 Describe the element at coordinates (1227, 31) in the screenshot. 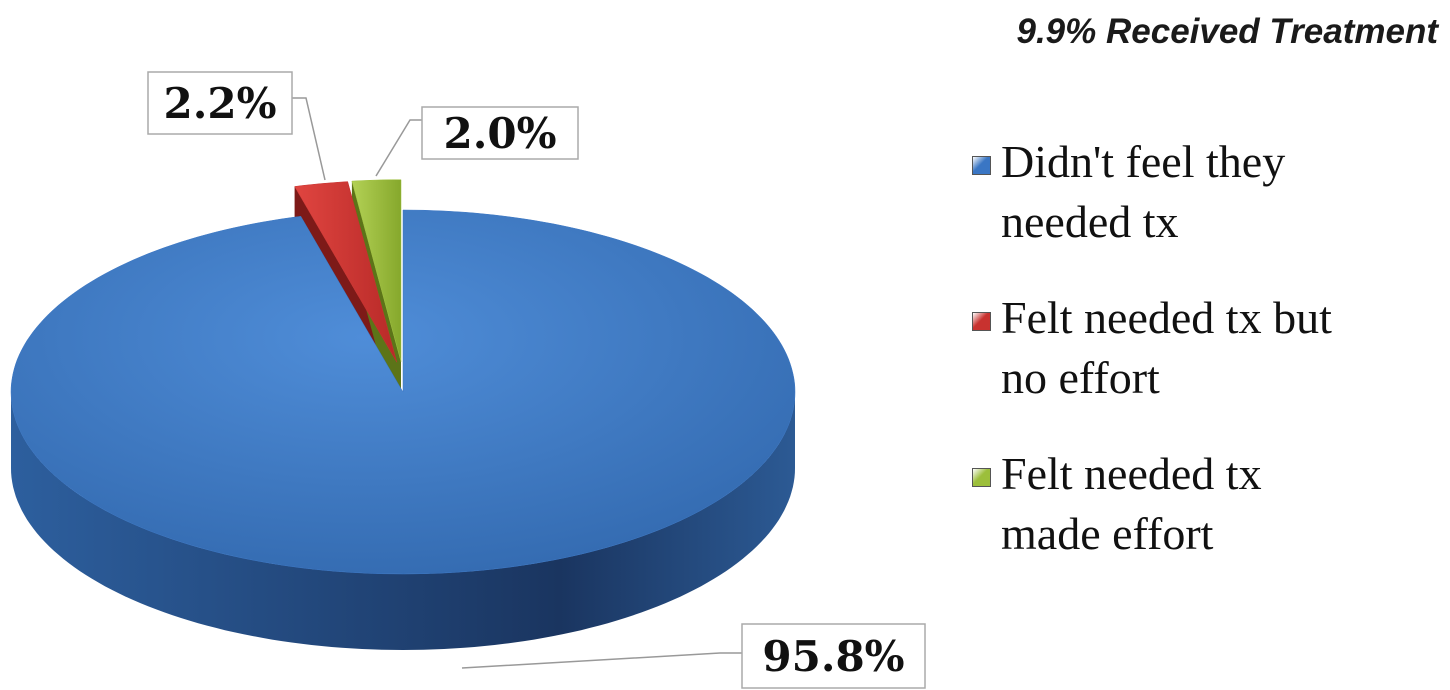

I see `chart-title: 9.9% Received Treatment` at that location.